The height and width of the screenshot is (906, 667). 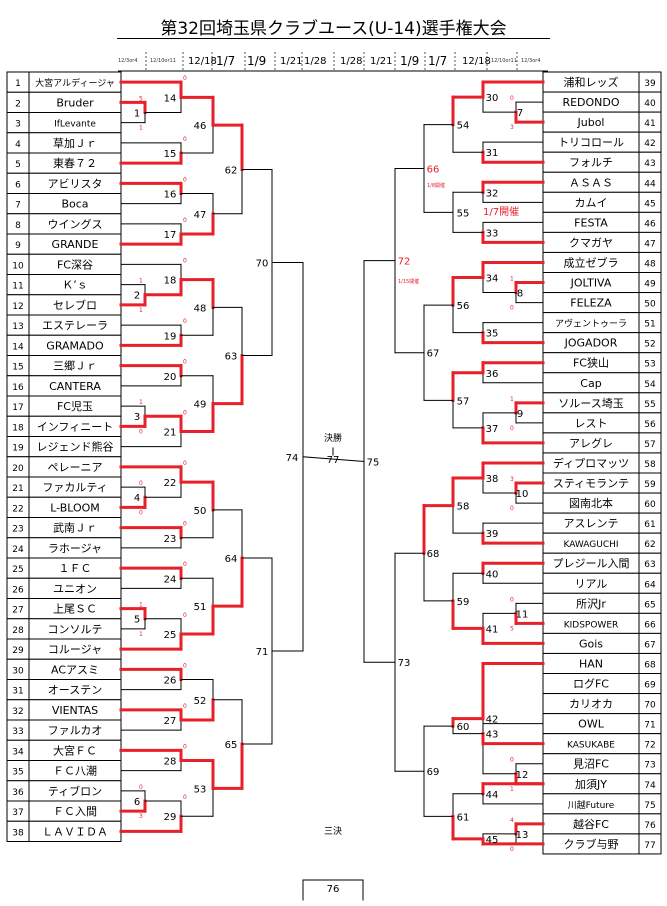 What do you see at coordinates (17, 692) in the screenshot?
I see `team-number: 31` at bounding box center [17, 692].